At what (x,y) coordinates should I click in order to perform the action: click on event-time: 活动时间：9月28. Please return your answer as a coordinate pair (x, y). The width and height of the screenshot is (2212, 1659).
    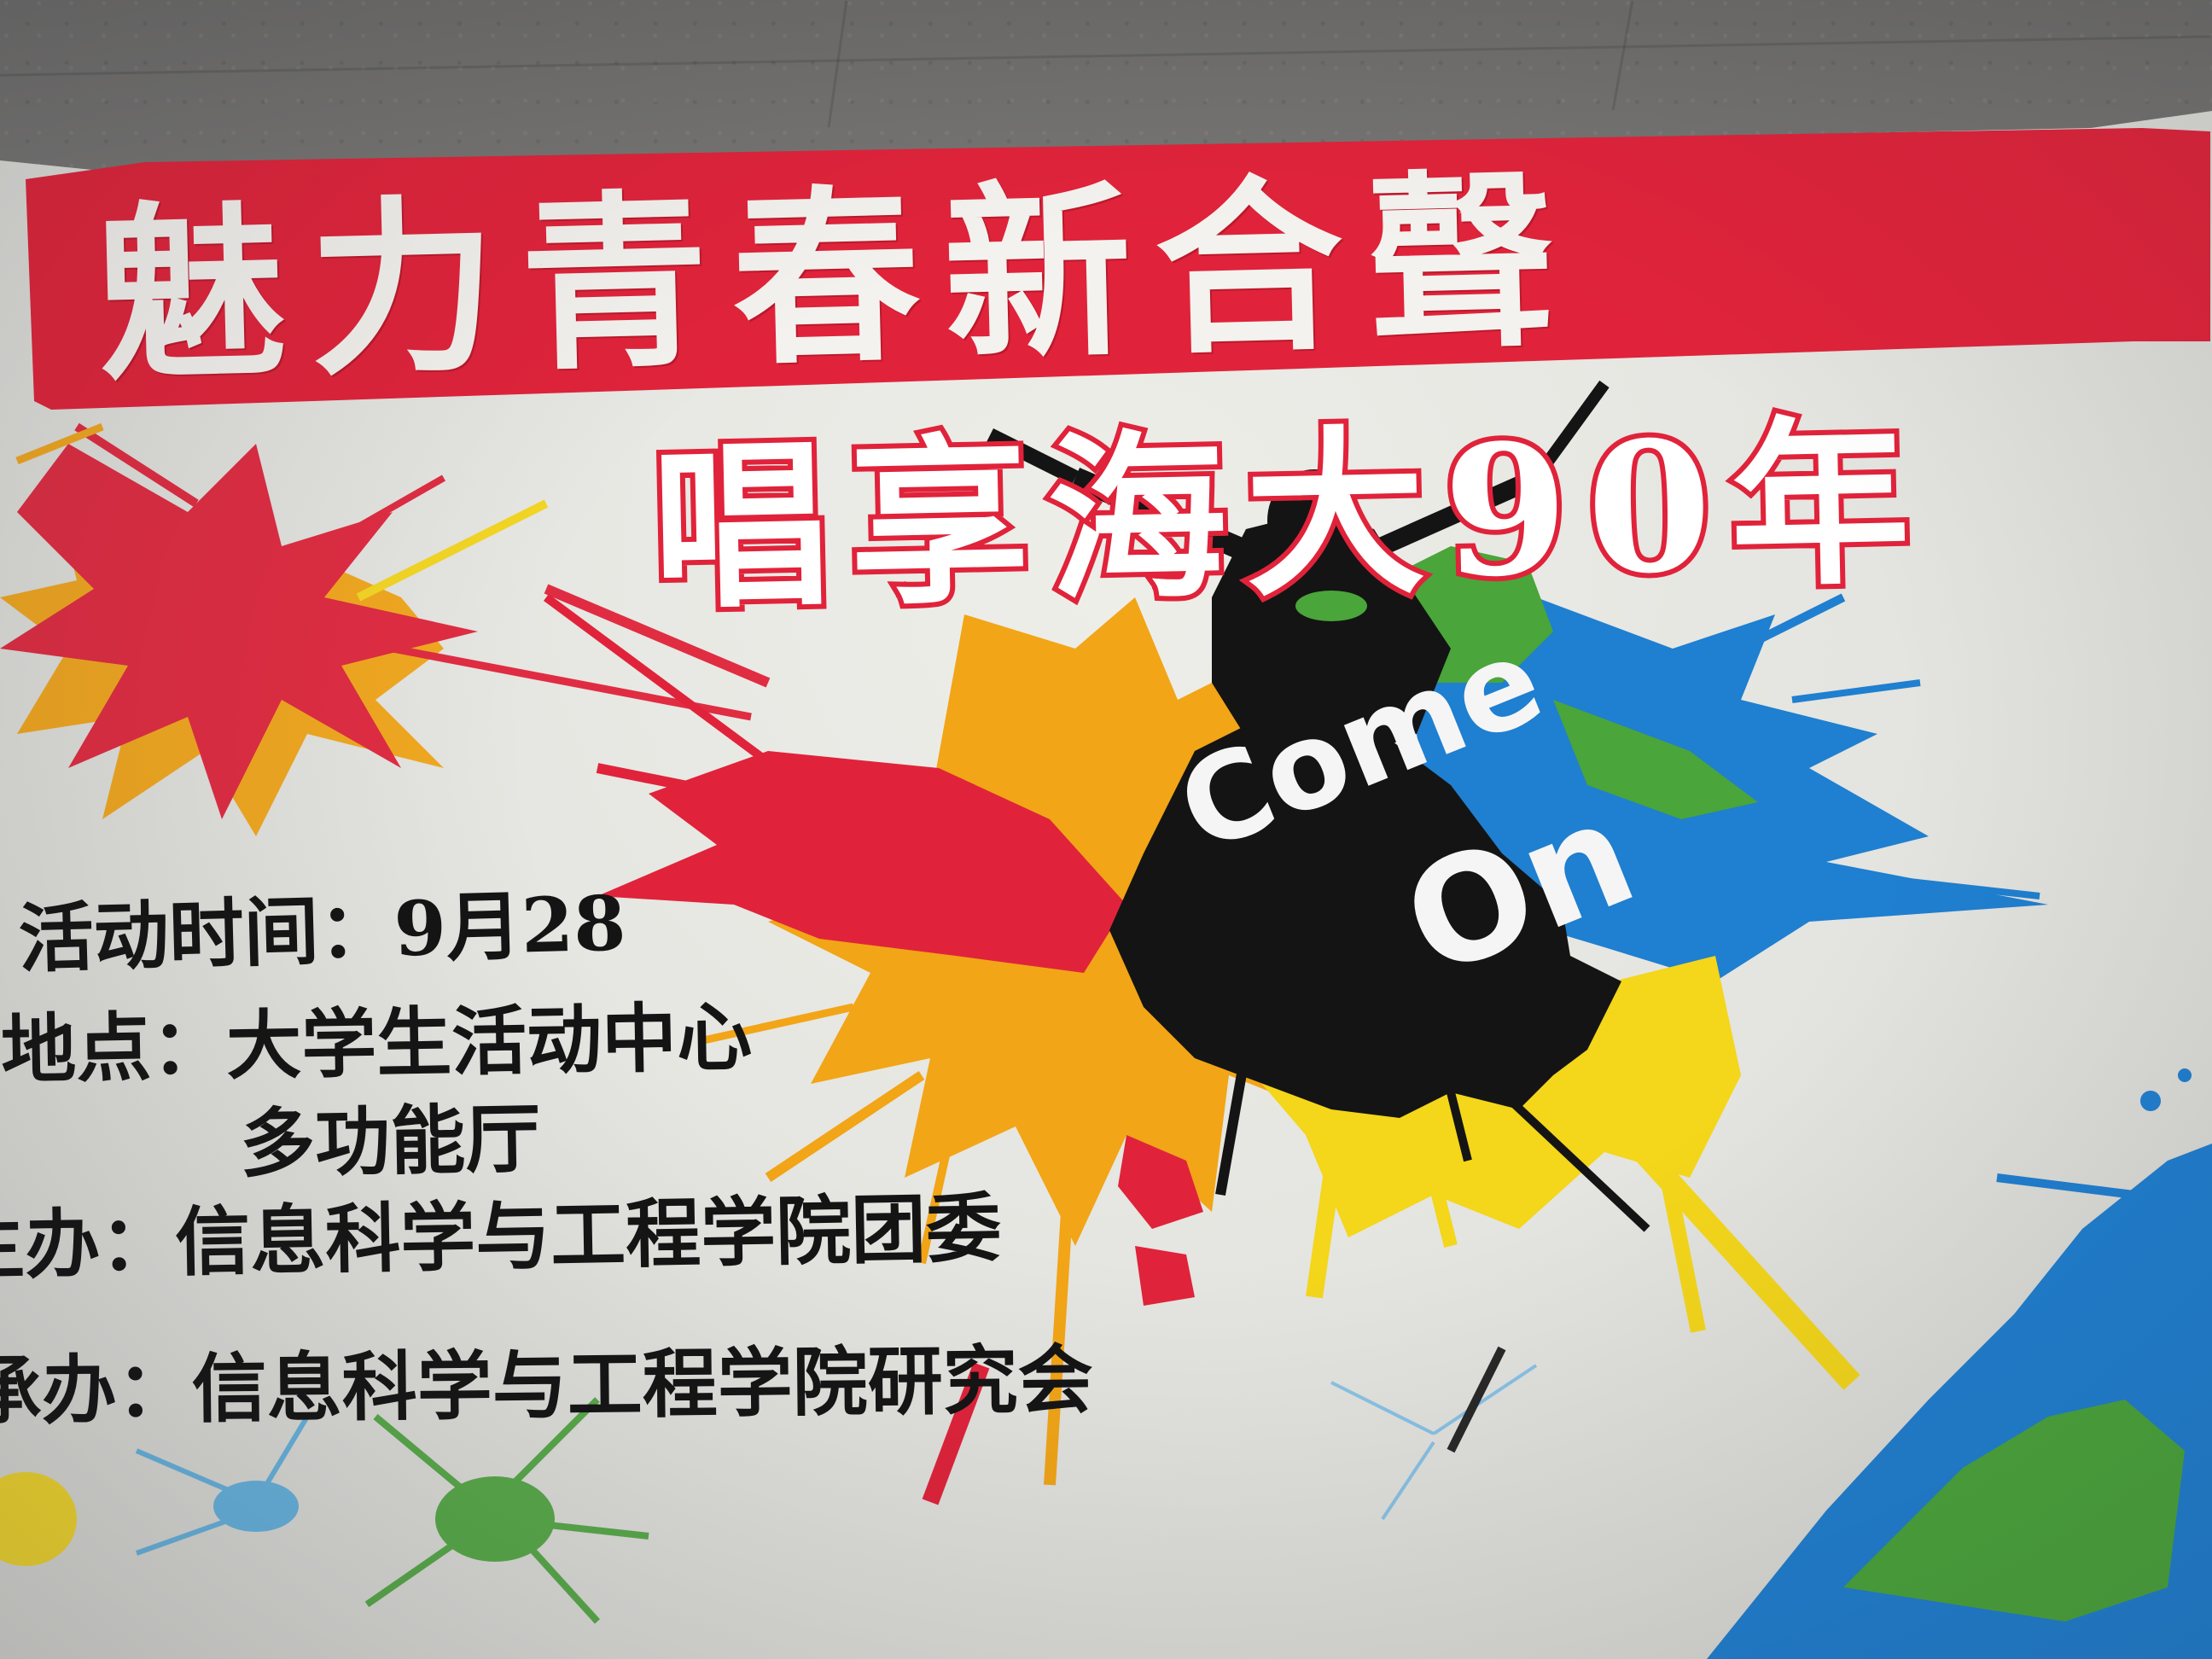
    Looking at the image, I should click on (322, 930).